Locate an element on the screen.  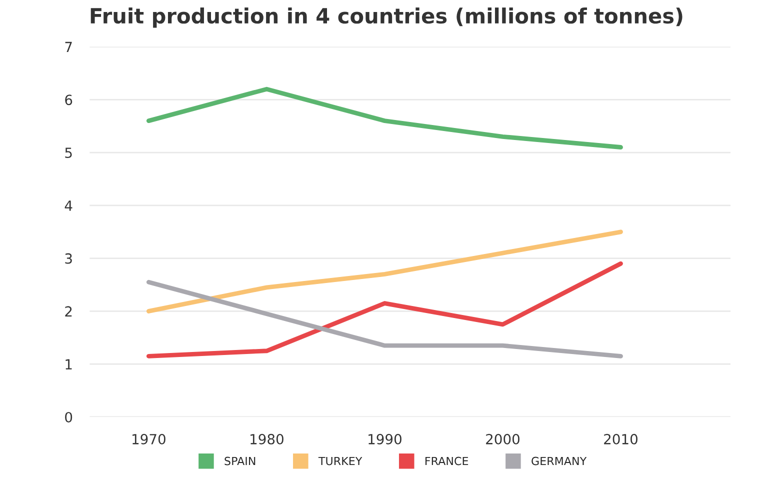
x-tick-label: 1980 is located at coordinates (267, 439).